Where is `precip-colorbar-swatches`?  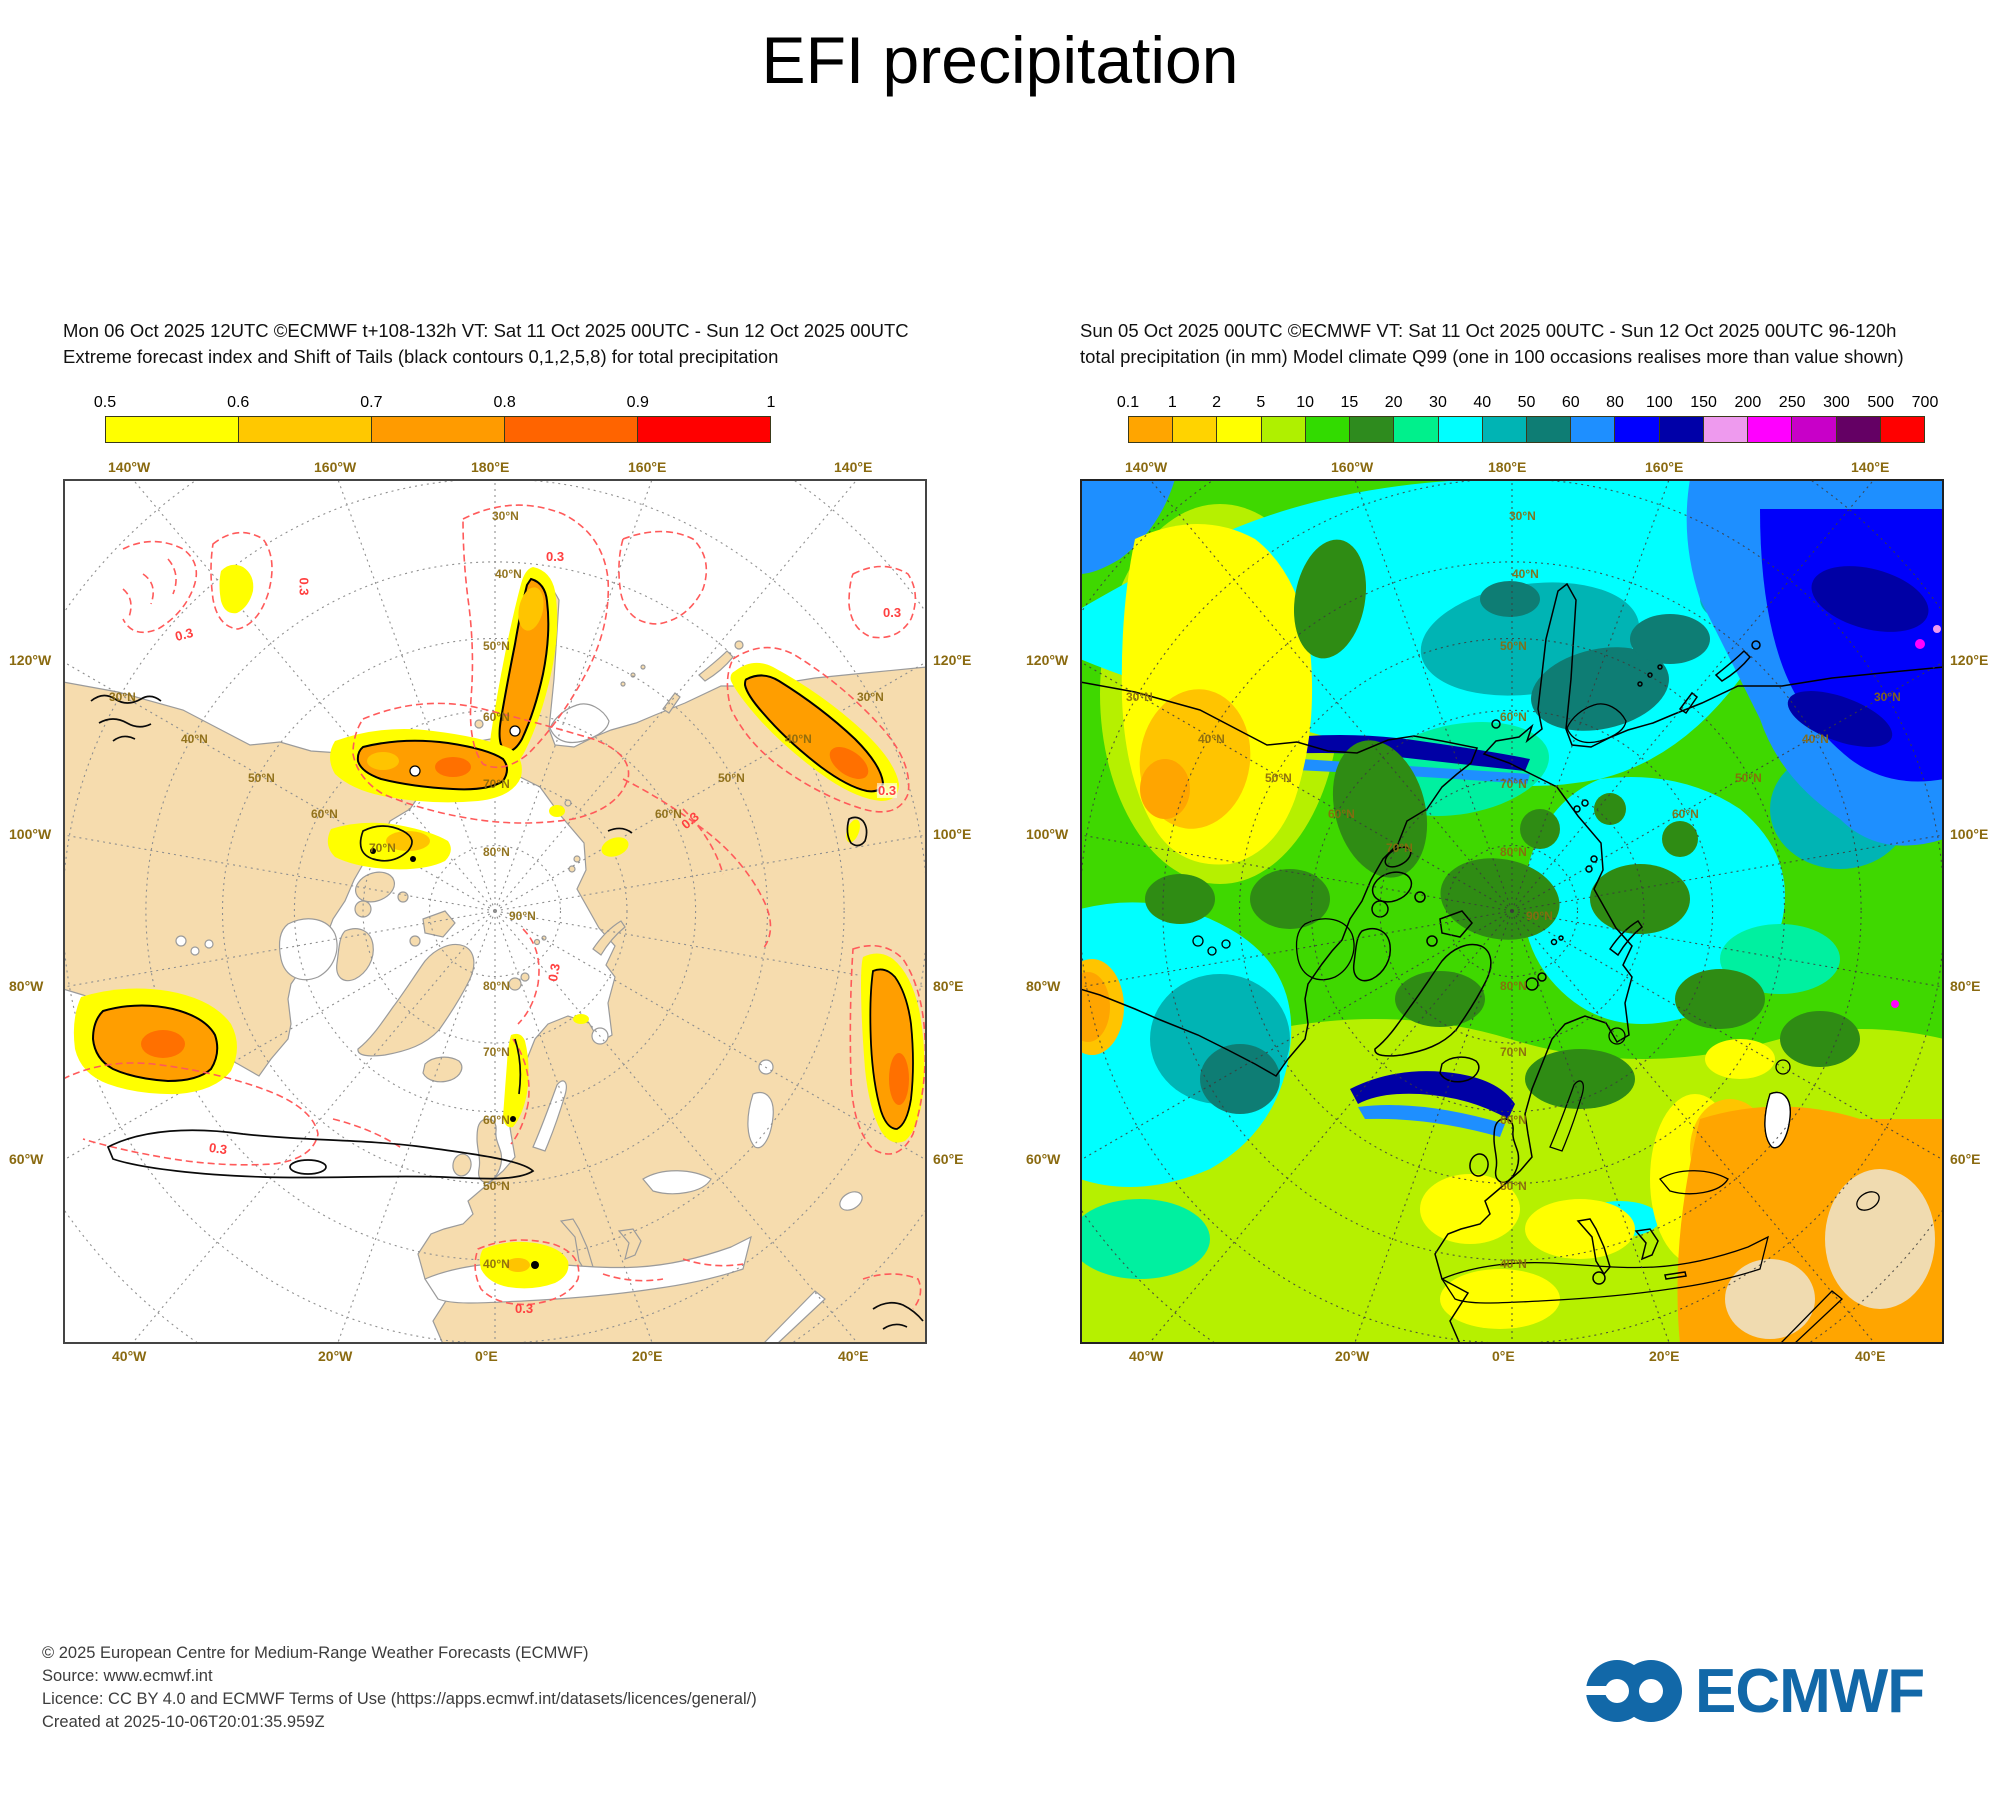 precip-colorbar-swatches is located at coordinates (1526, 429).